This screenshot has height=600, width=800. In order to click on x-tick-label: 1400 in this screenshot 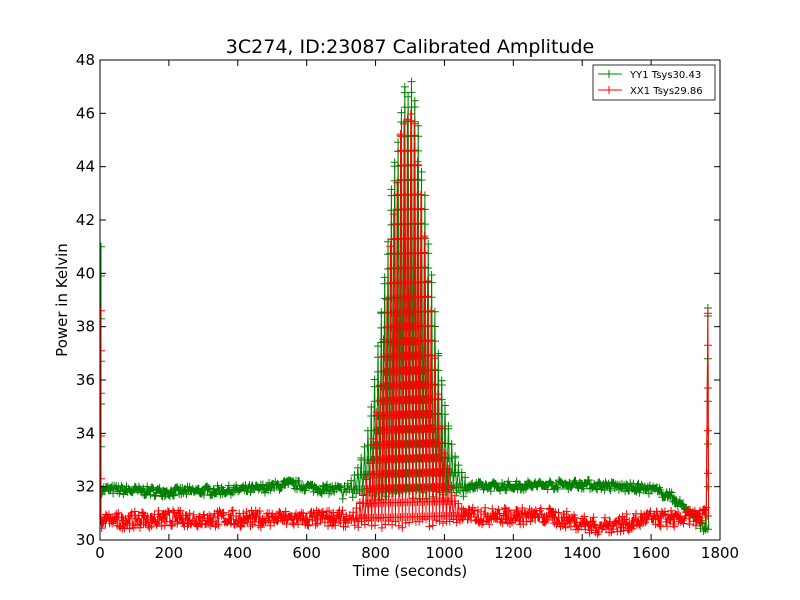, I will do `click(582, 553)`.